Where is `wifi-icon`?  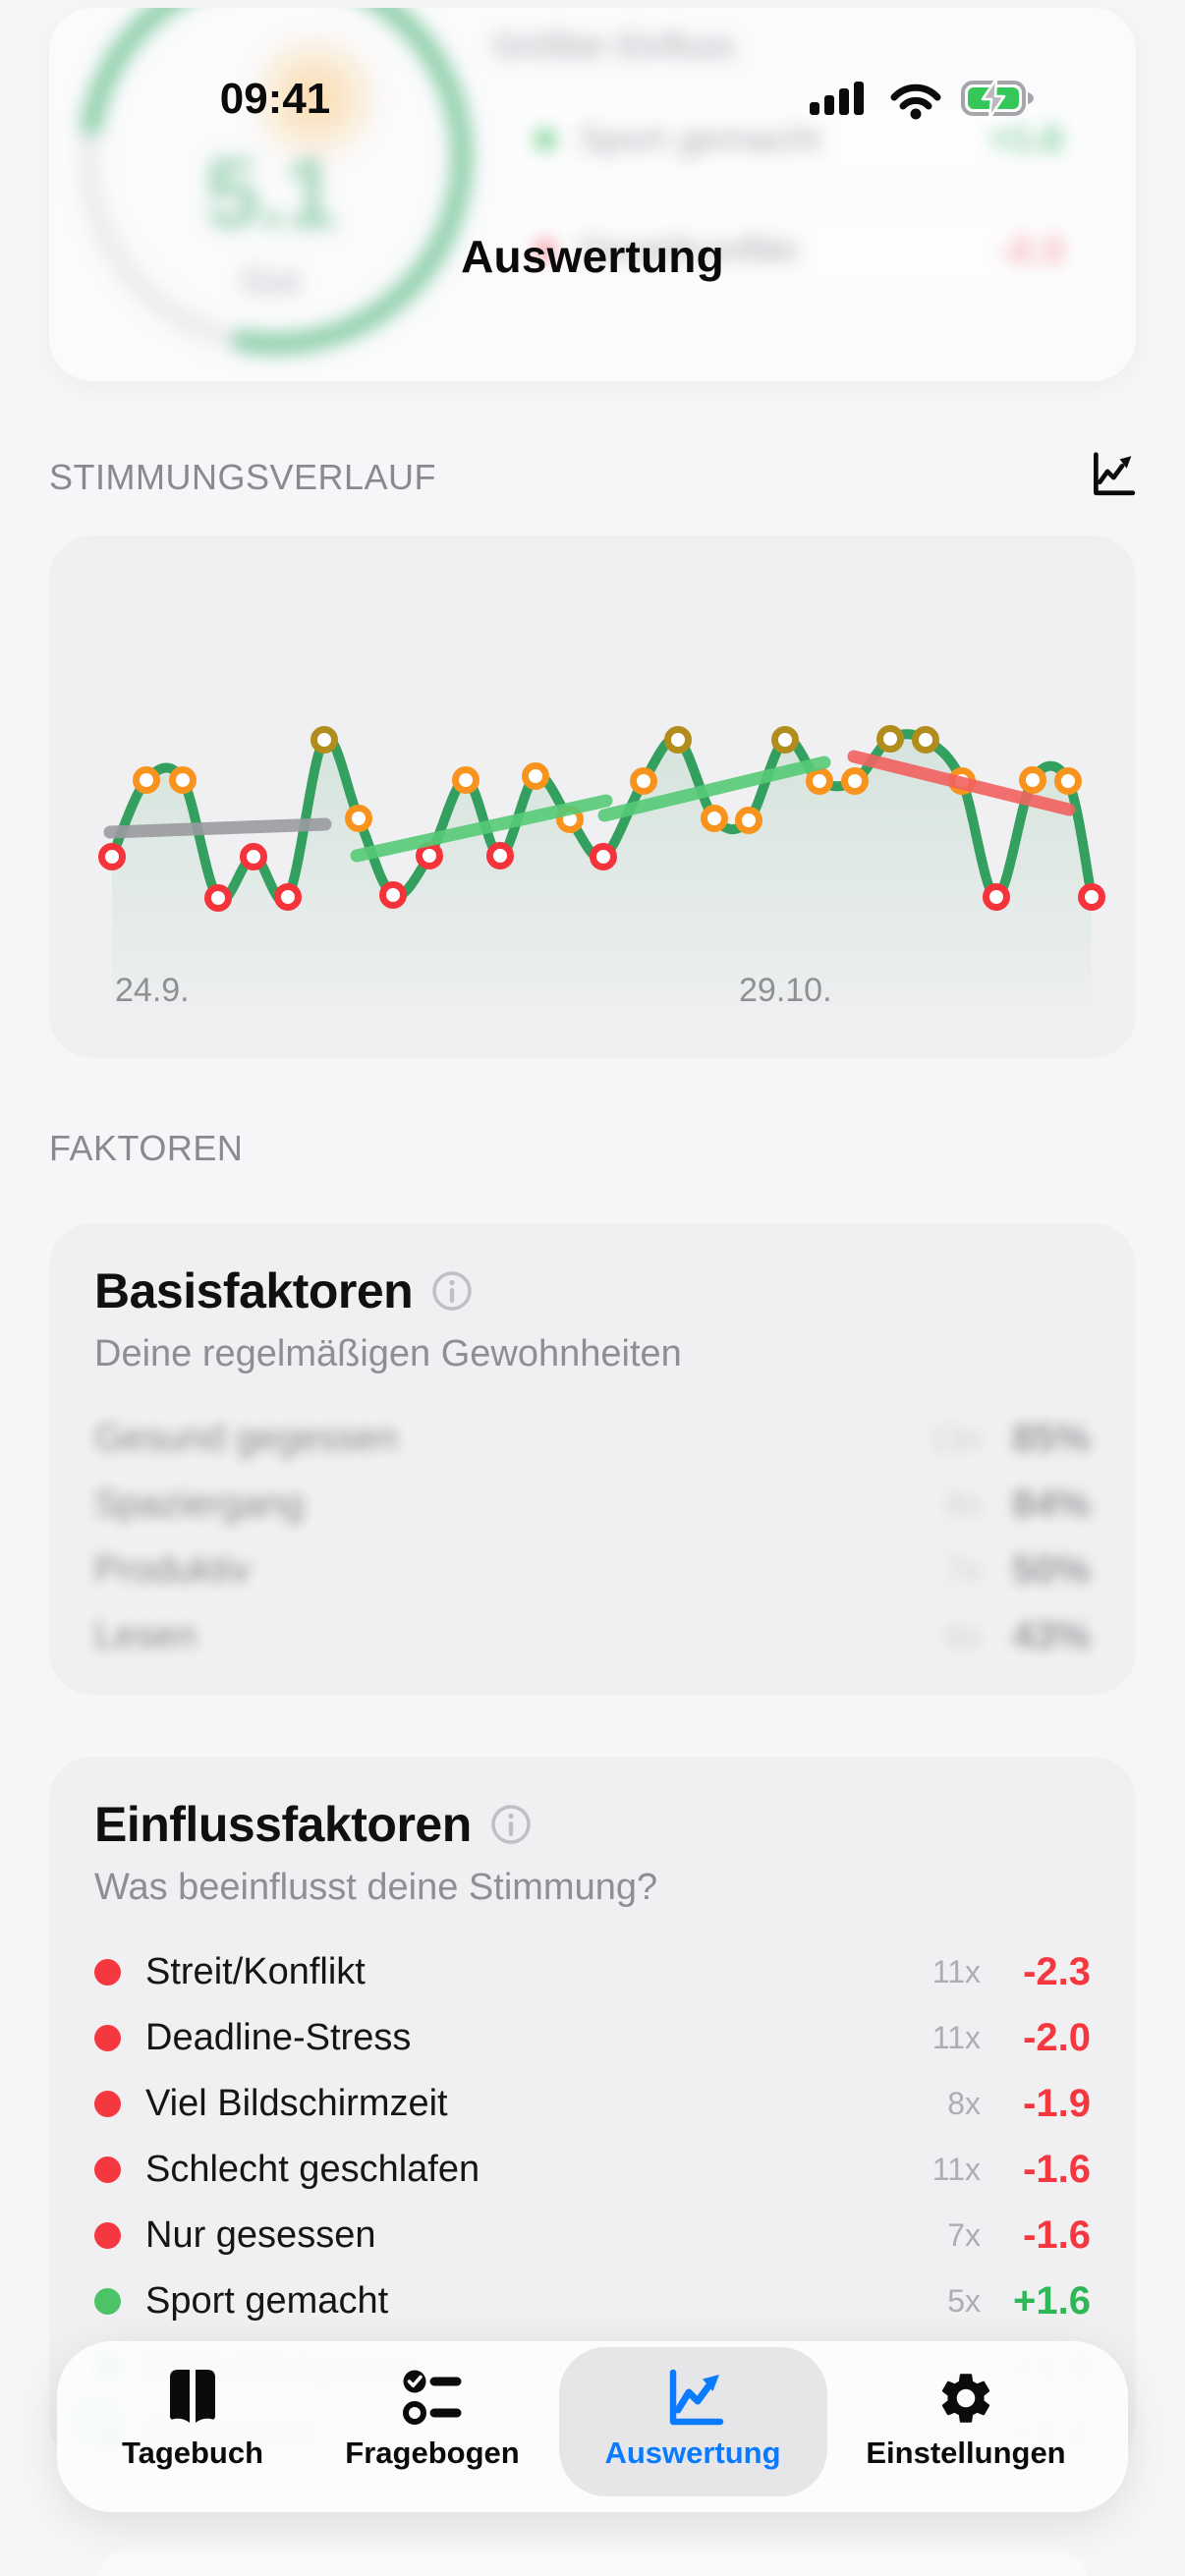
wifi-icon is located at coordinates (916, 101).